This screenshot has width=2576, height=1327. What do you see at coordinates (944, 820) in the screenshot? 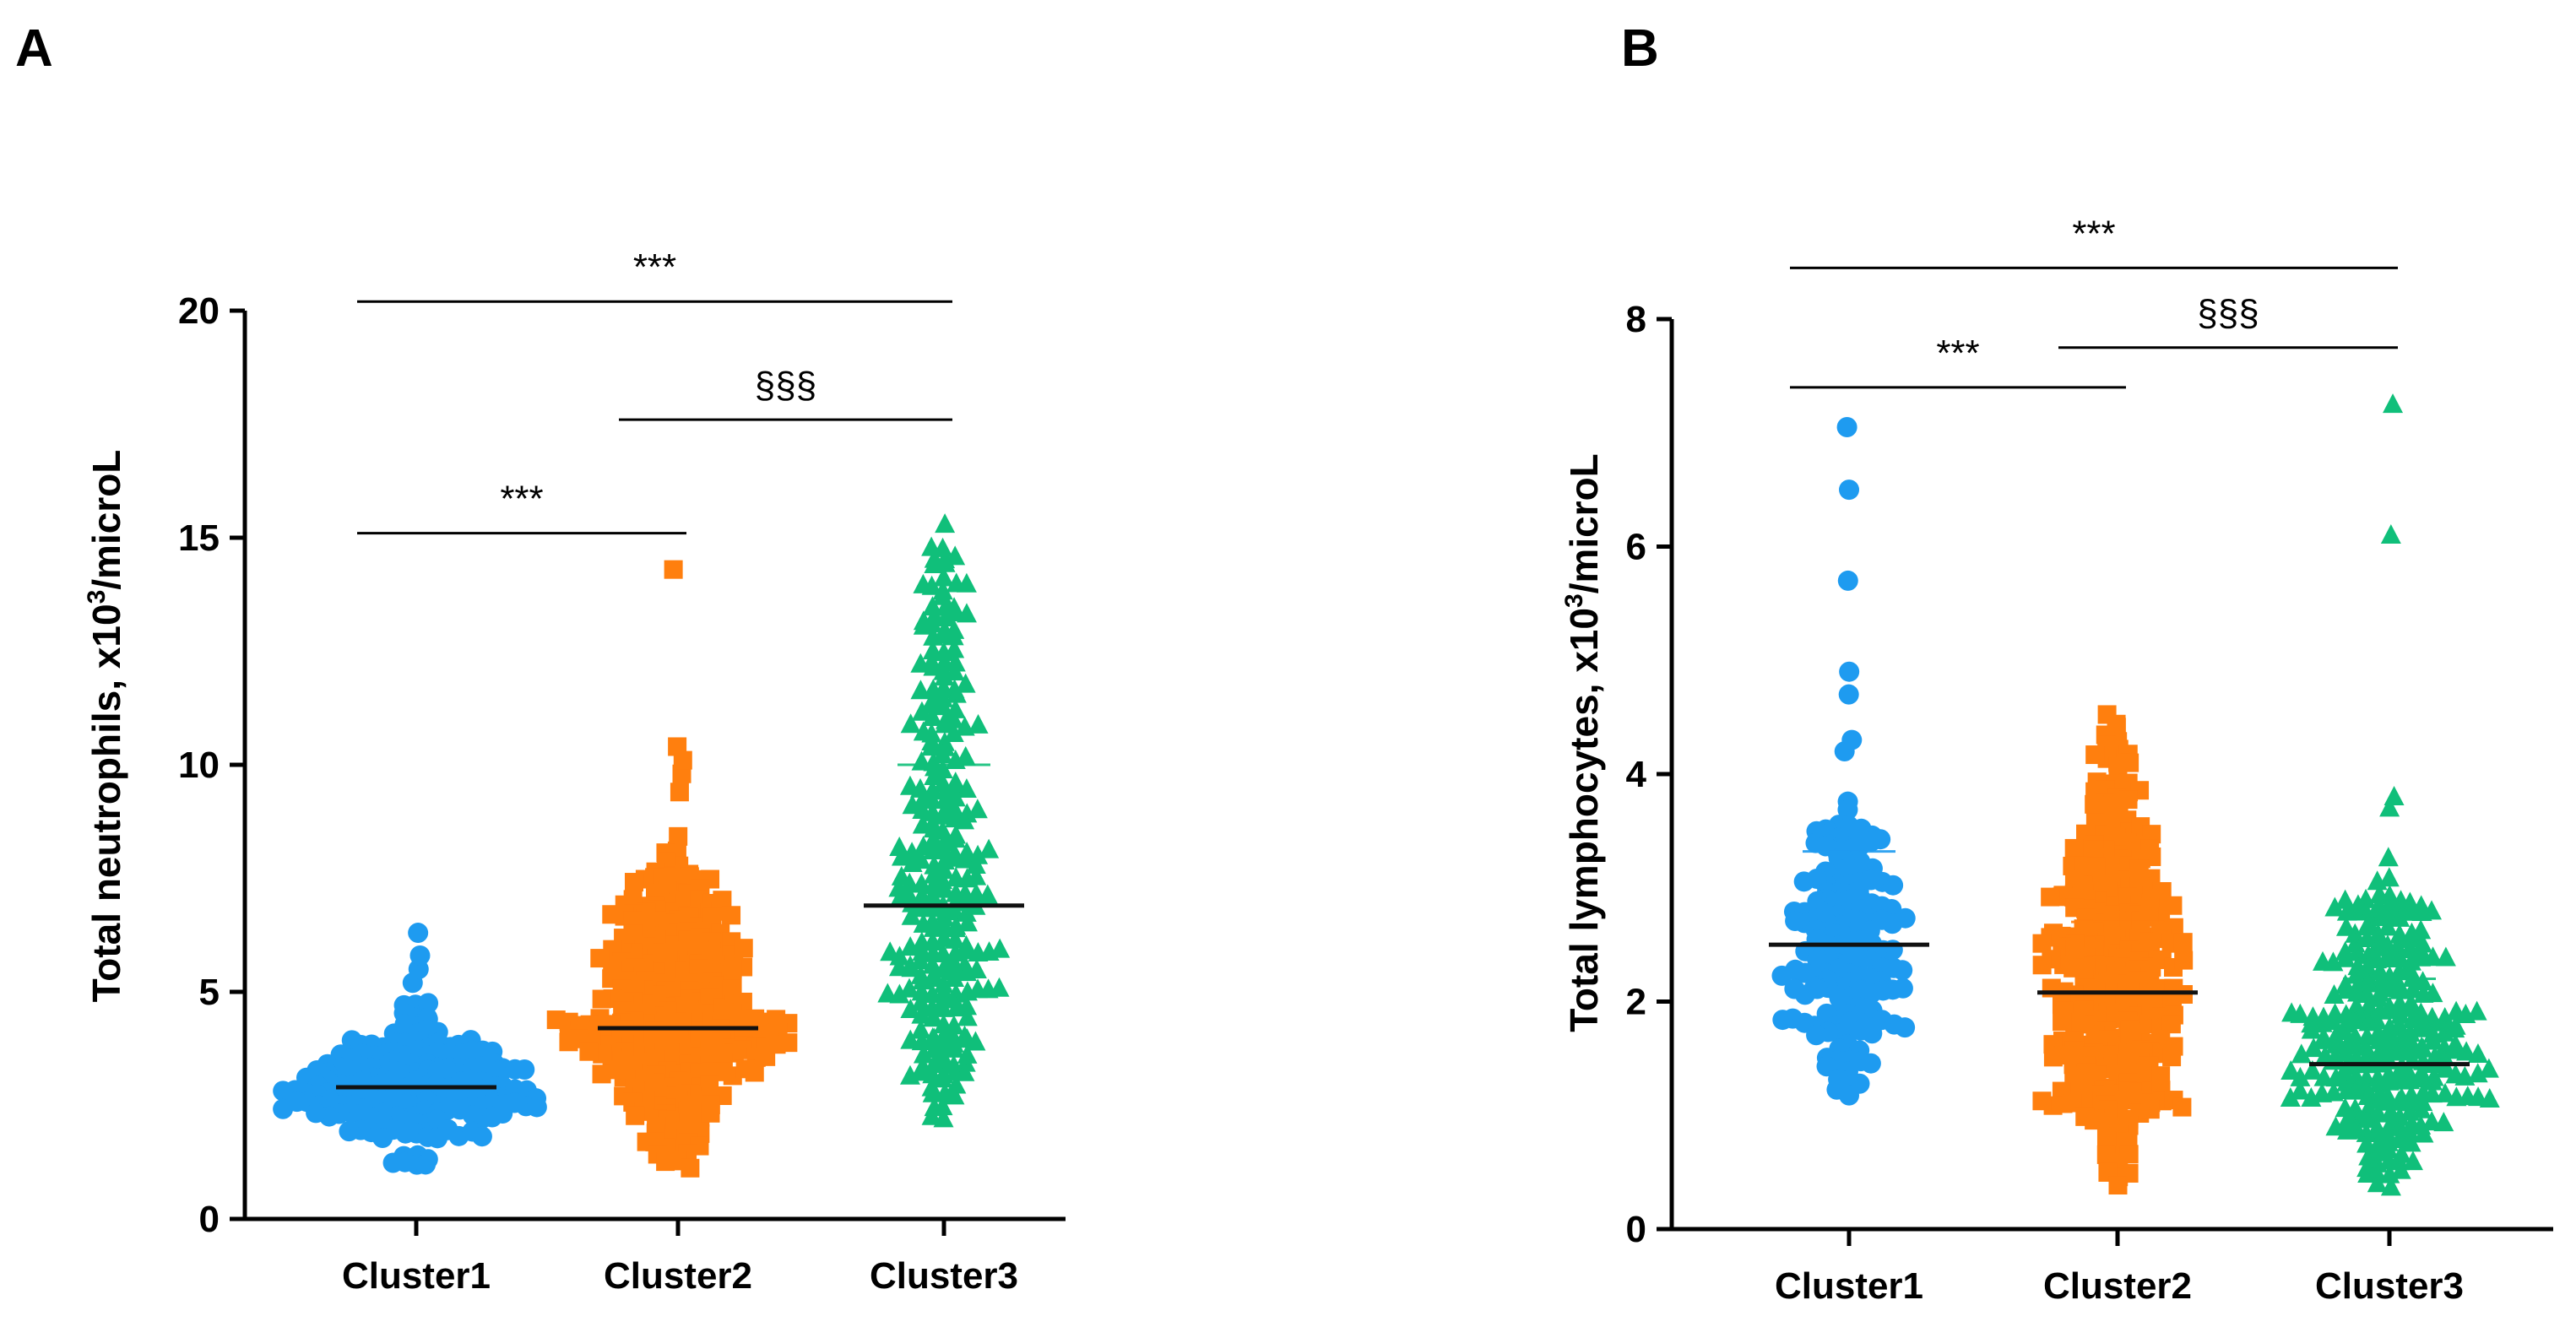
I see `series-cluster3` at bounding box center [944, 820].